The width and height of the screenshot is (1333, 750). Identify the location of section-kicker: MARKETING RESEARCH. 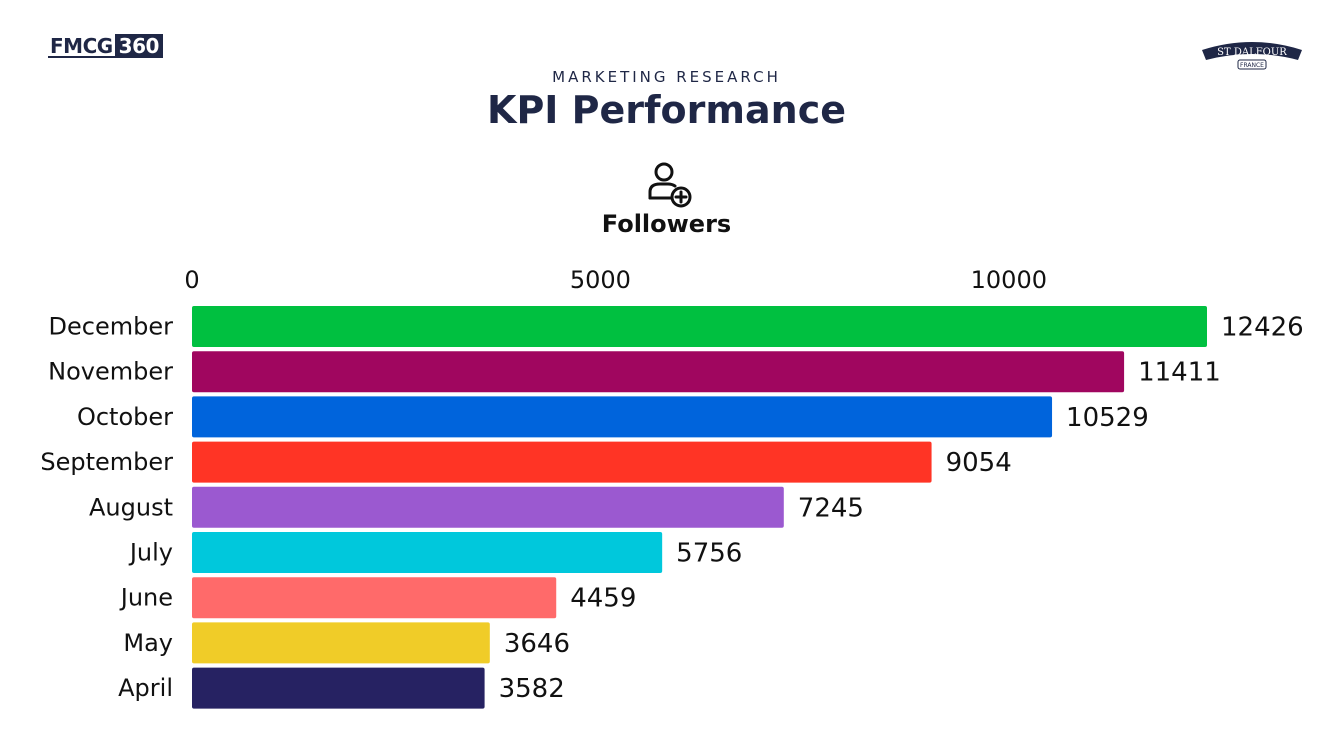
(666, 77).